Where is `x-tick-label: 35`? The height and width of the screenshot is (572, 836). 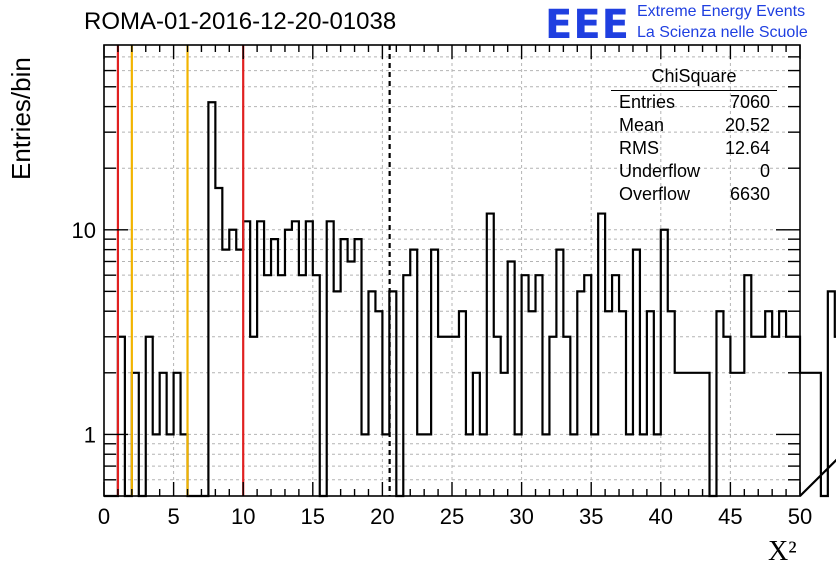
x-tick-label: 35 is located at coordinates (591, 516).